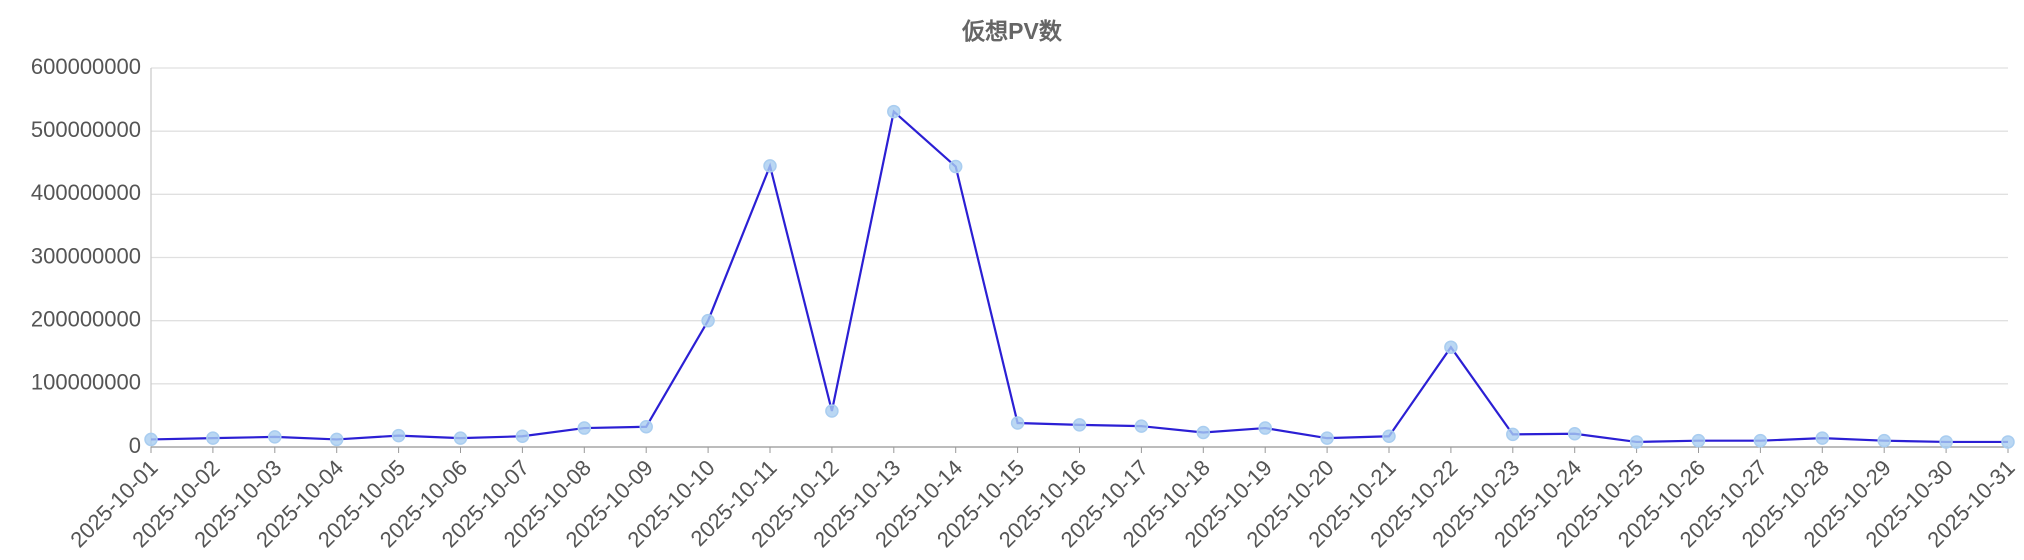  I want to click on y-tick-label: 500000000, so click(86, 129).